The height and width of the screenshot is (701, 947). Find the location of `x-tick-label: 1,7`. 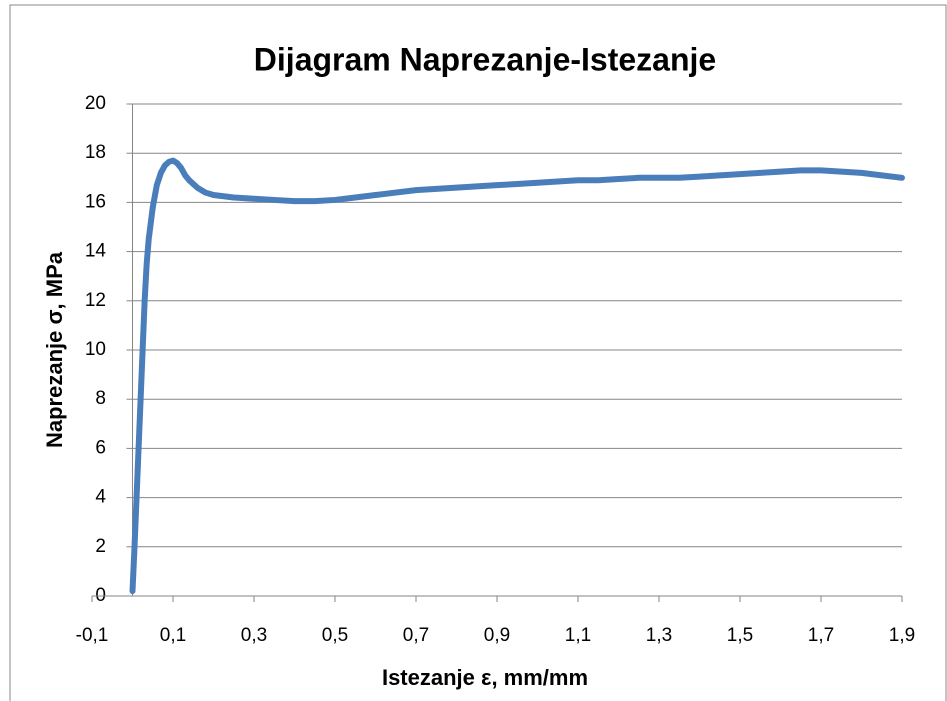

x-tick-label: 1,7 is located at coordinates (821, 635).